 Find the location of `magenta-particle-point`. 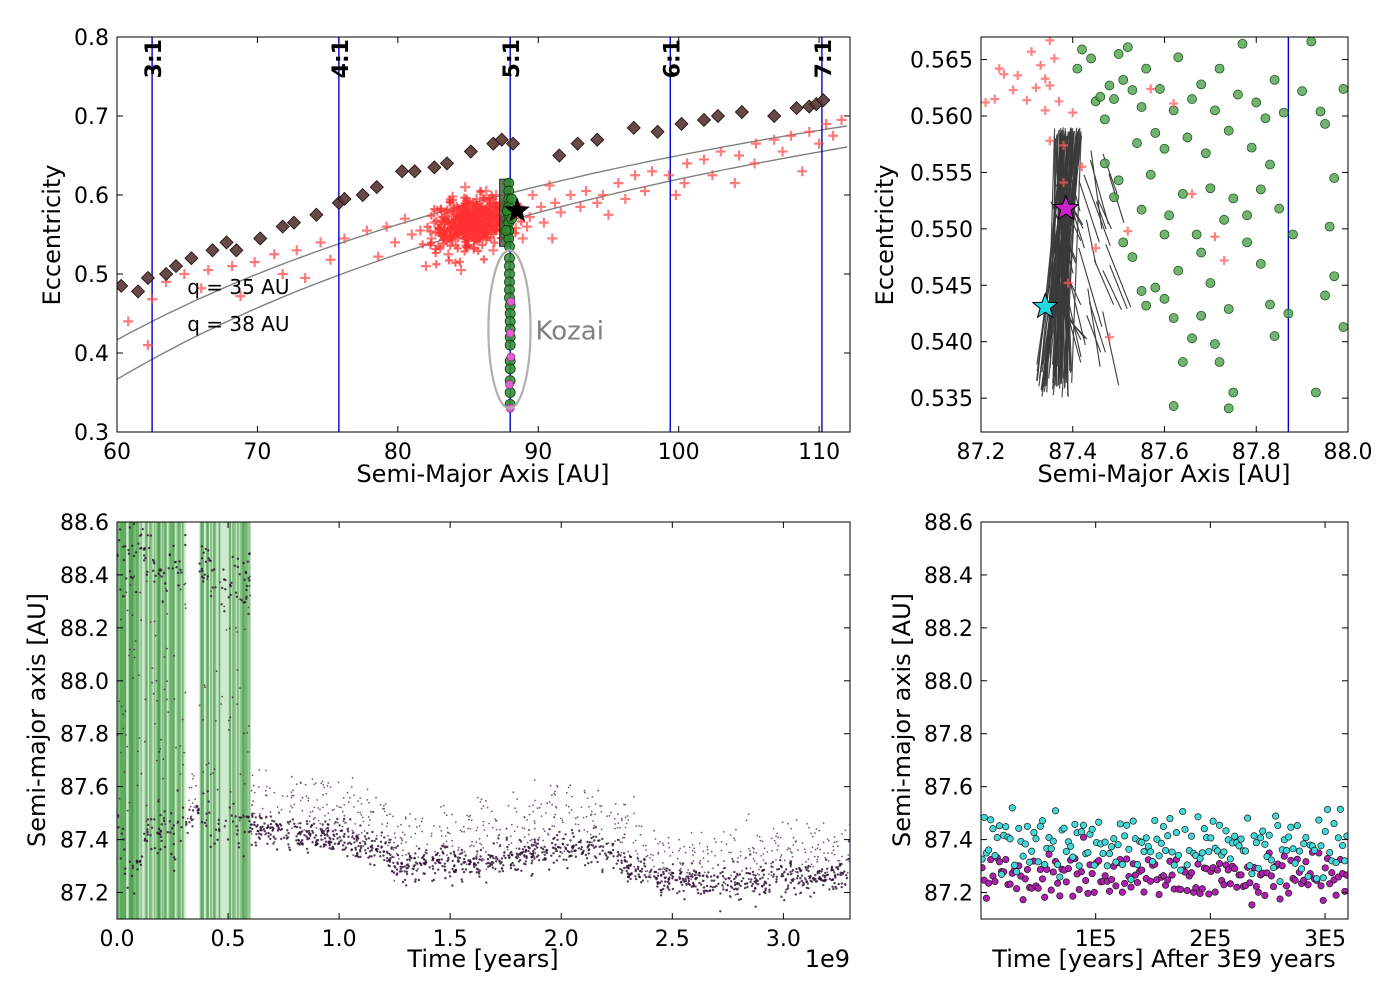

magenta-particle-point is located at coordinates (1023, 900).